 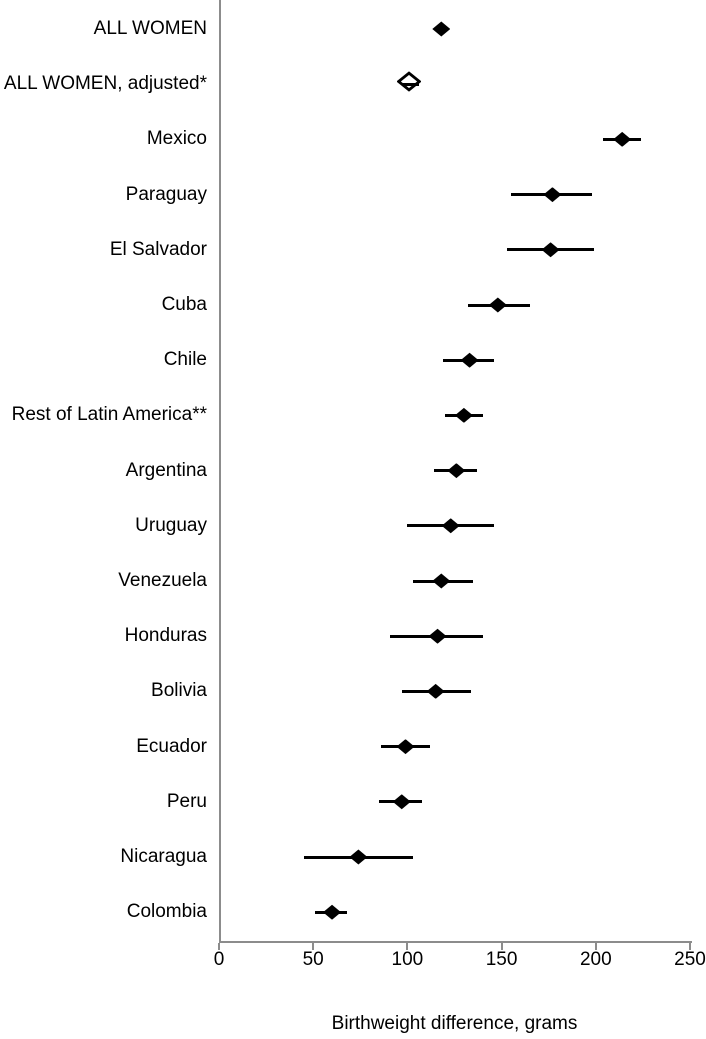 I want to click on row-label: Nicaragua, so click(x=163, y=856).